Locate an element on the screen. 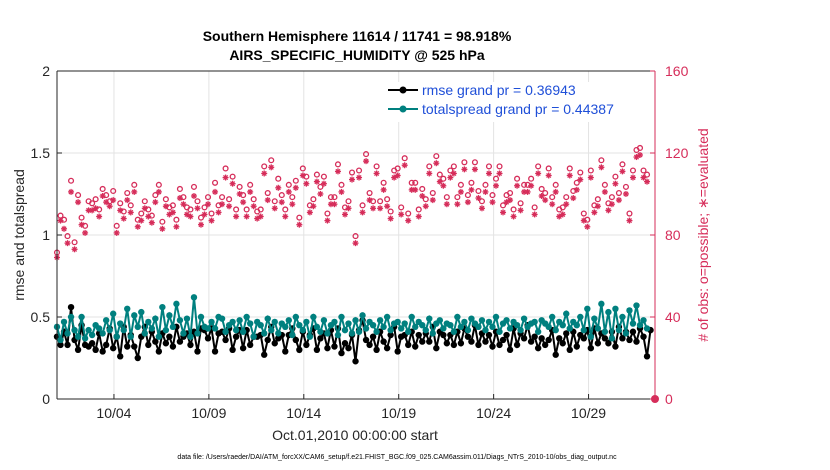 The width and height of the screenshot is (830, 470). x-tick-label: 10/29 is located at coordinates (588, 413).